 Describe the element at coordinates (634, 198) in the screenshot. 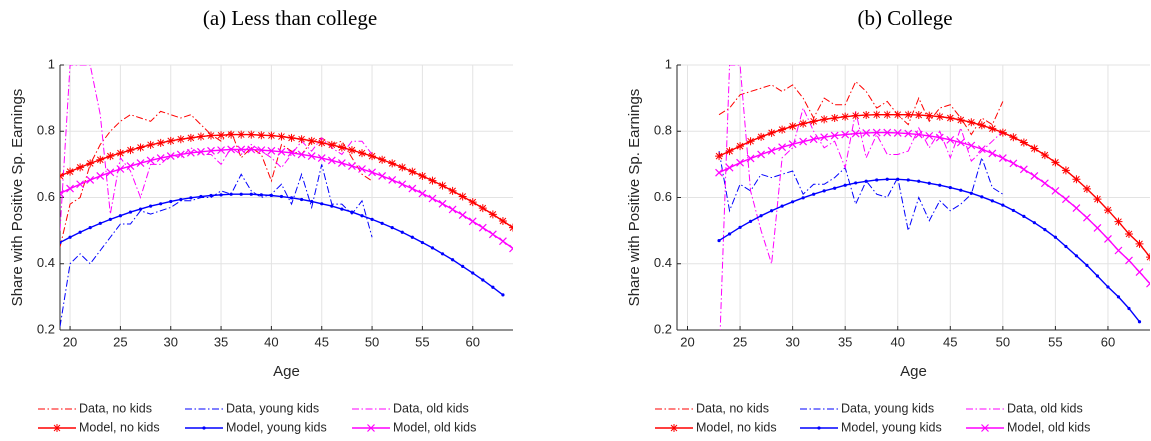

I see `y-axis-label: Share with Positive Sp. Earnings` at that location.